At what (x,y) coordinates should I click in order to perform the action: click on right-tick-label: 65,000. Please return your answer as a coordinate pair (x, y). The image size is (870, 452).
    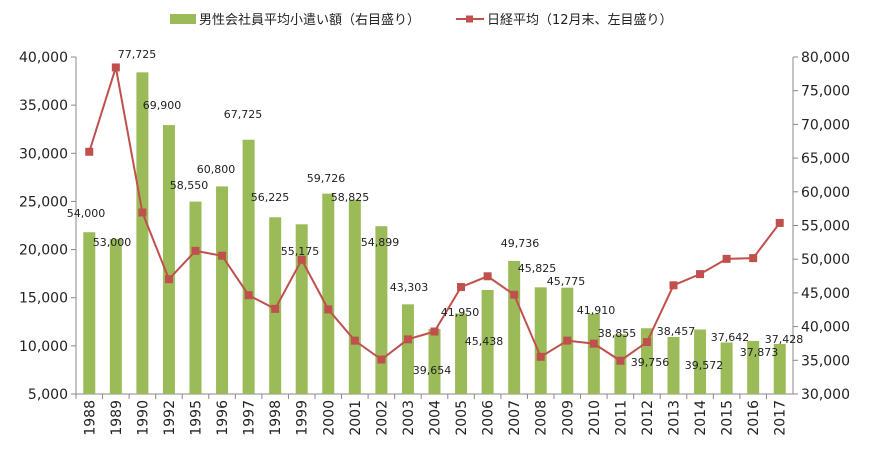
    Looking at the image, I should click on (825, 159).